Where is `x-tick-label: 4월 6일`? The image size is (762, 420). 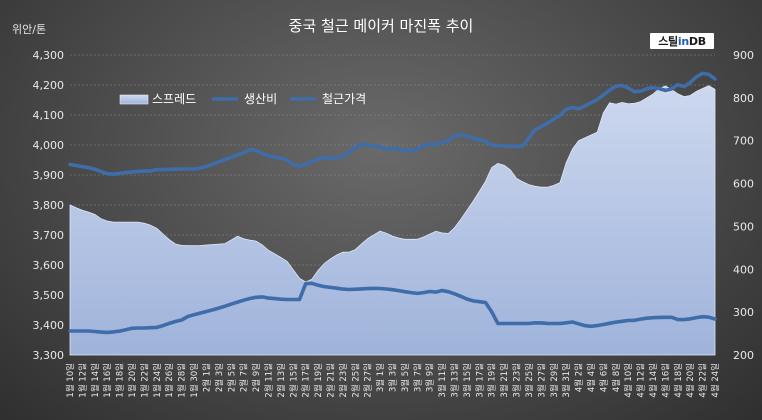 x-tick-label: 4월 6일 is located at coordinates (603, 377).